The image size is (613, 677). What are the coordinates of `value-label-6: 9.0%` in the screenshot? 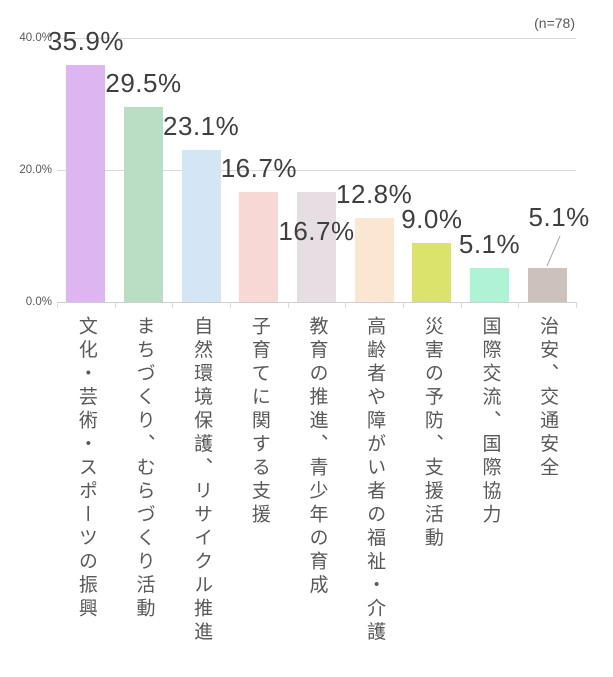 It's located at (432, 218).